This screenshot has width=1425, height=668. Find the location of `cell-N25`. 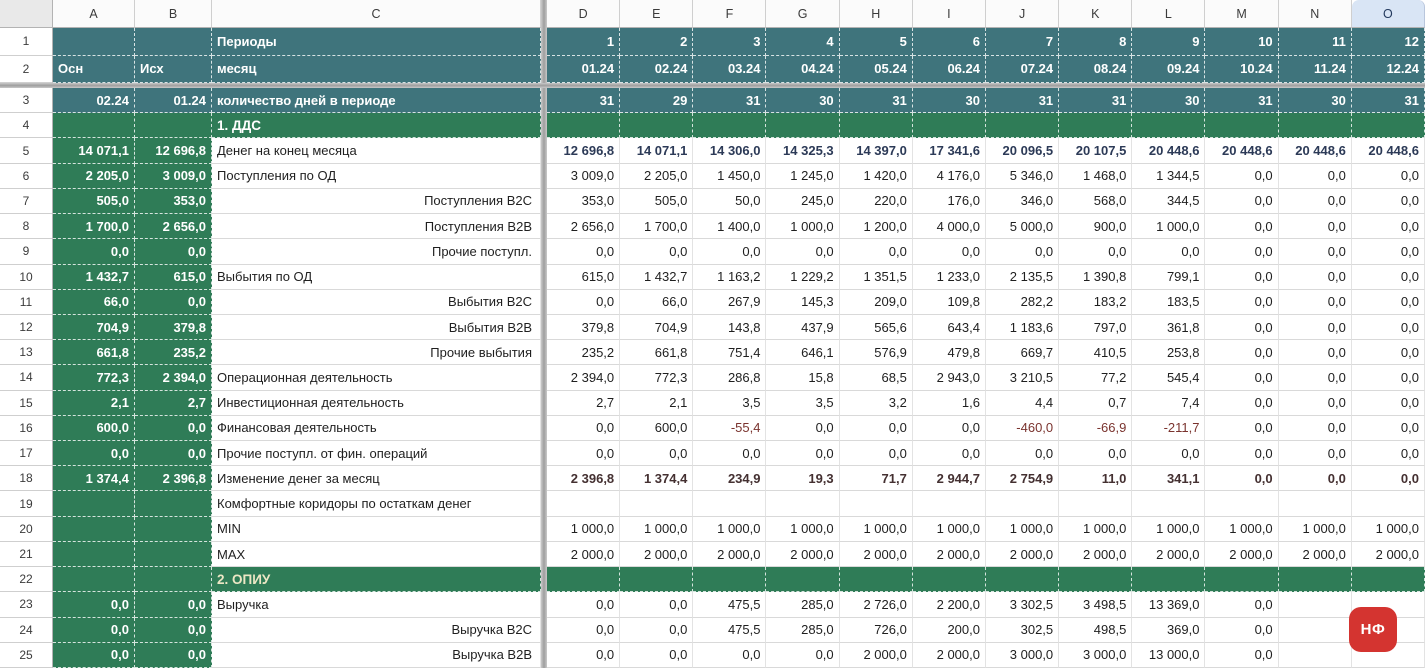

cell-N25 is located at coordinates (1315, 655).